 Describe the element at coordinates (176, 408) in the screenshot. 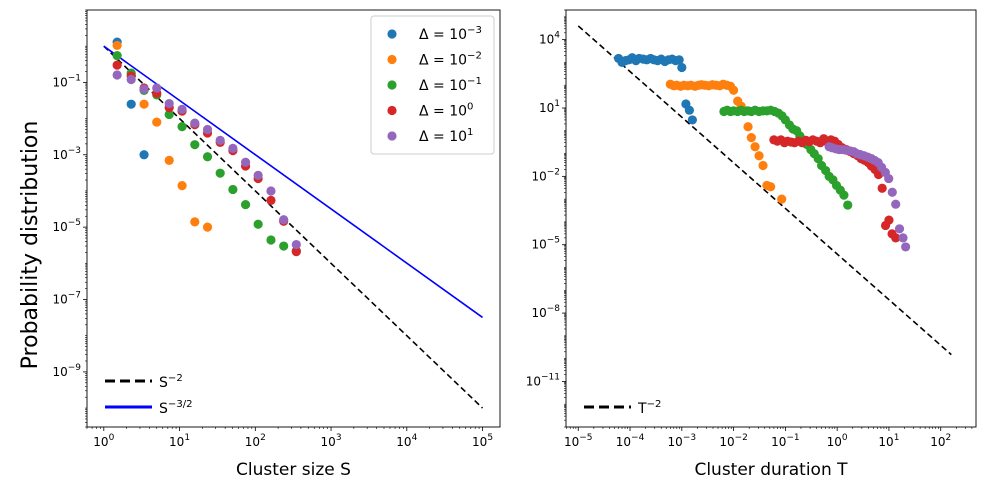

I see `legend-label: S−3/2` at that location.